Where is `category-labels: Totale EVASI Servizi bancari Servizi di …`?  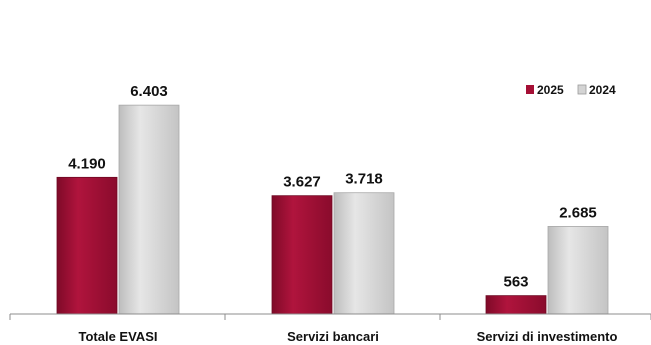 category-labels: Totale EVASI Servizi bancari Servizi di … is located at coordinates (348, 336).